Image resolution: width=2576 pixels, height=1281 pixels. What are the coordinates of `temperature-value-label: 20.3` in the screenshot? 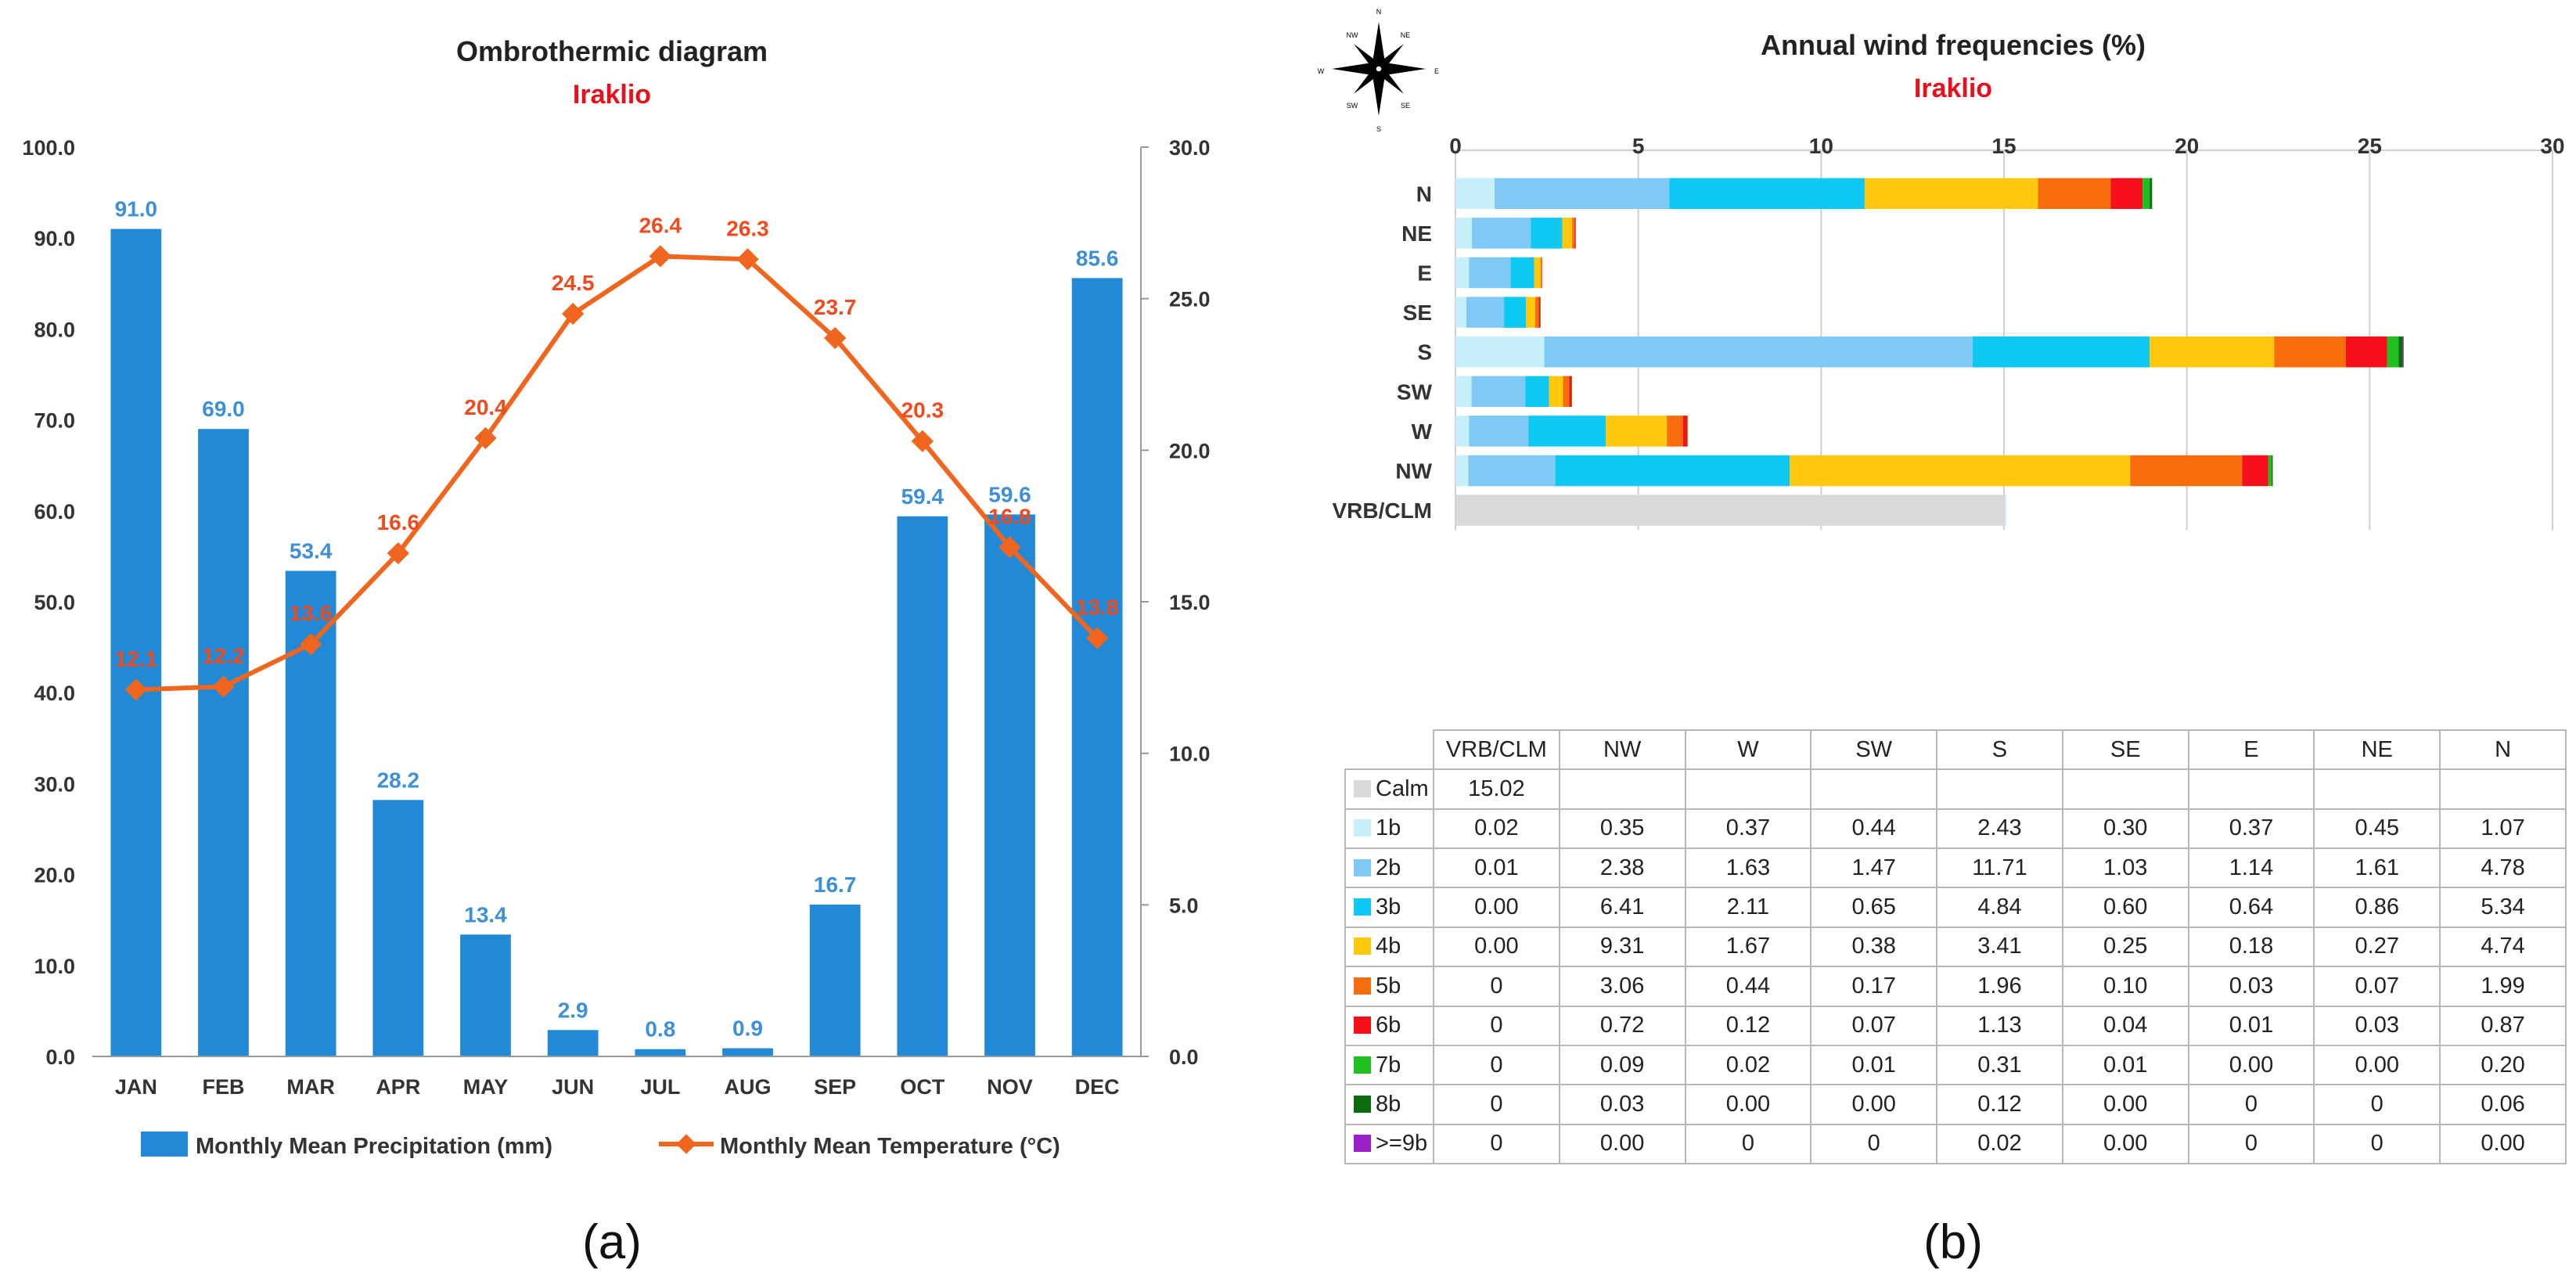 It's located at (922, 410).